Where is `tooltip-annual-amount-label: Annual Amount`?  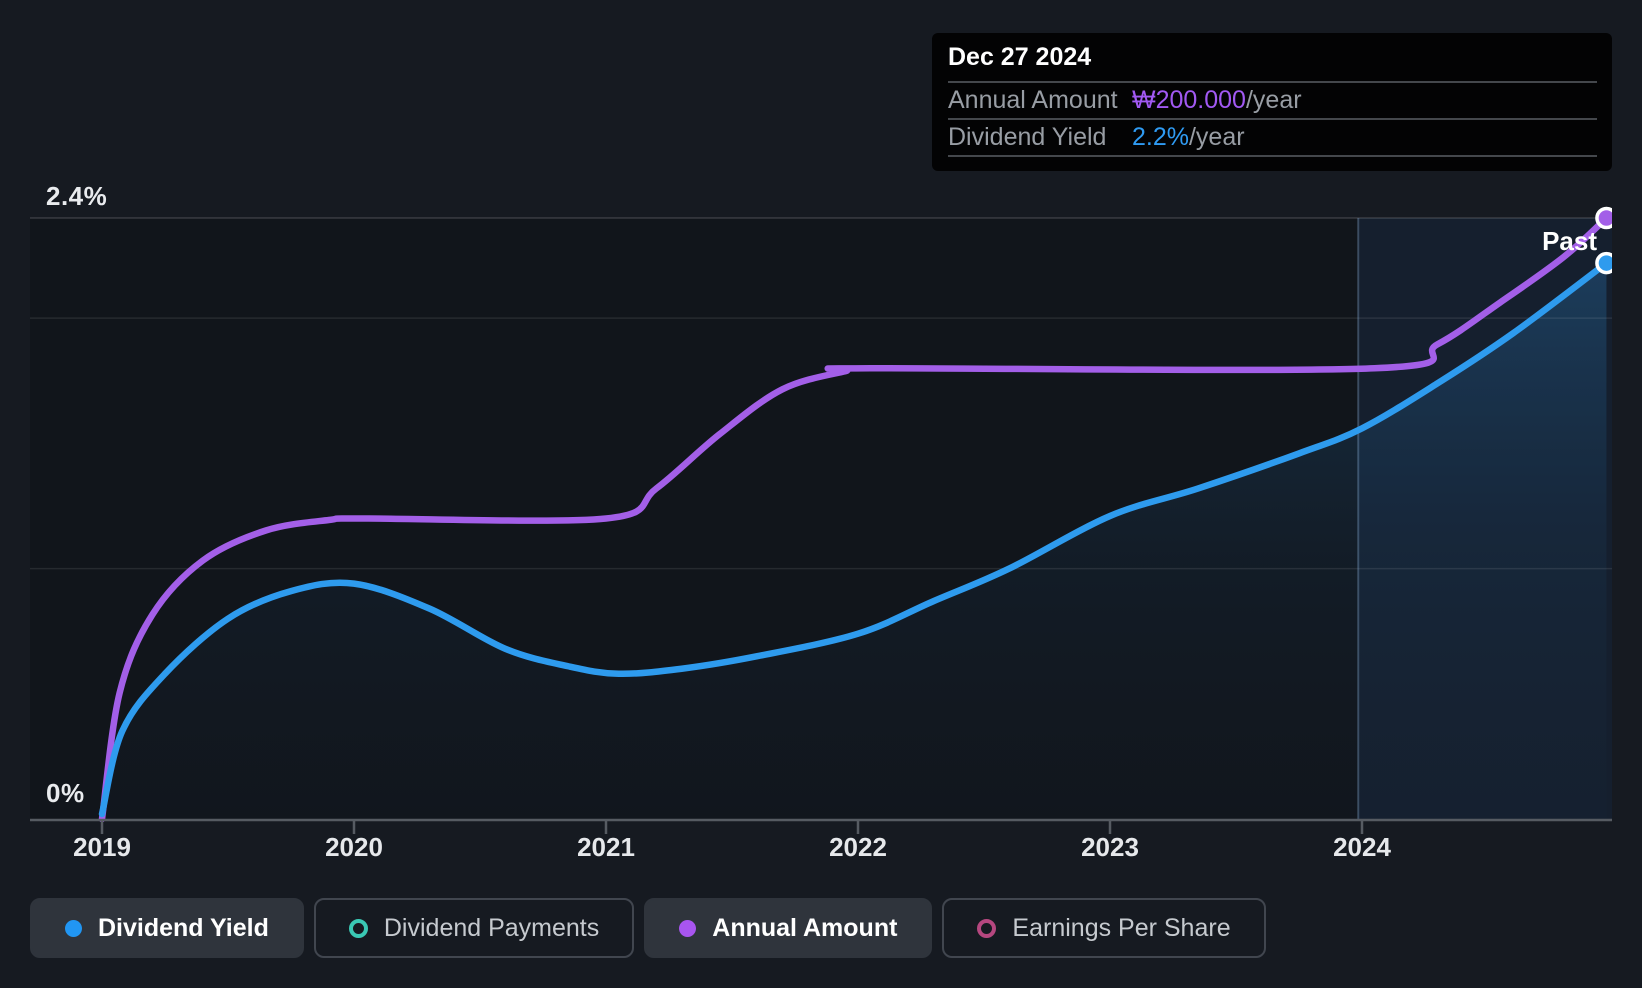 tooltip-annual-amount-label: Annual Amount is located at coordinates (1033, 100).